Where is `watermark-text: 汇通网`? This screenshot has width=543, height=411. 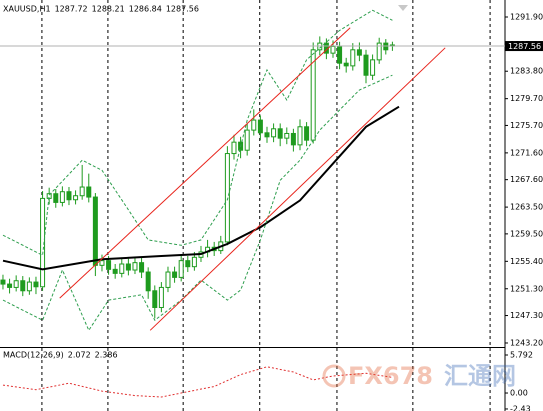
watermark-text: 汇通网 is located at coordinates (480, 376).